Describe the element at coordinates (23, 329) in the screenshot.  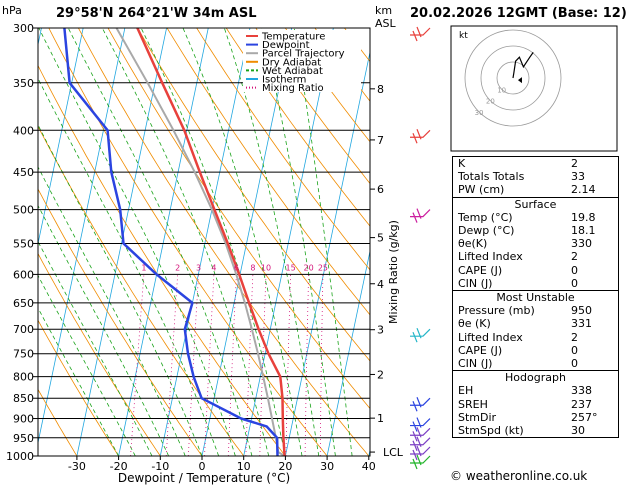
I see `pressure-tick-label: 700` at that location.